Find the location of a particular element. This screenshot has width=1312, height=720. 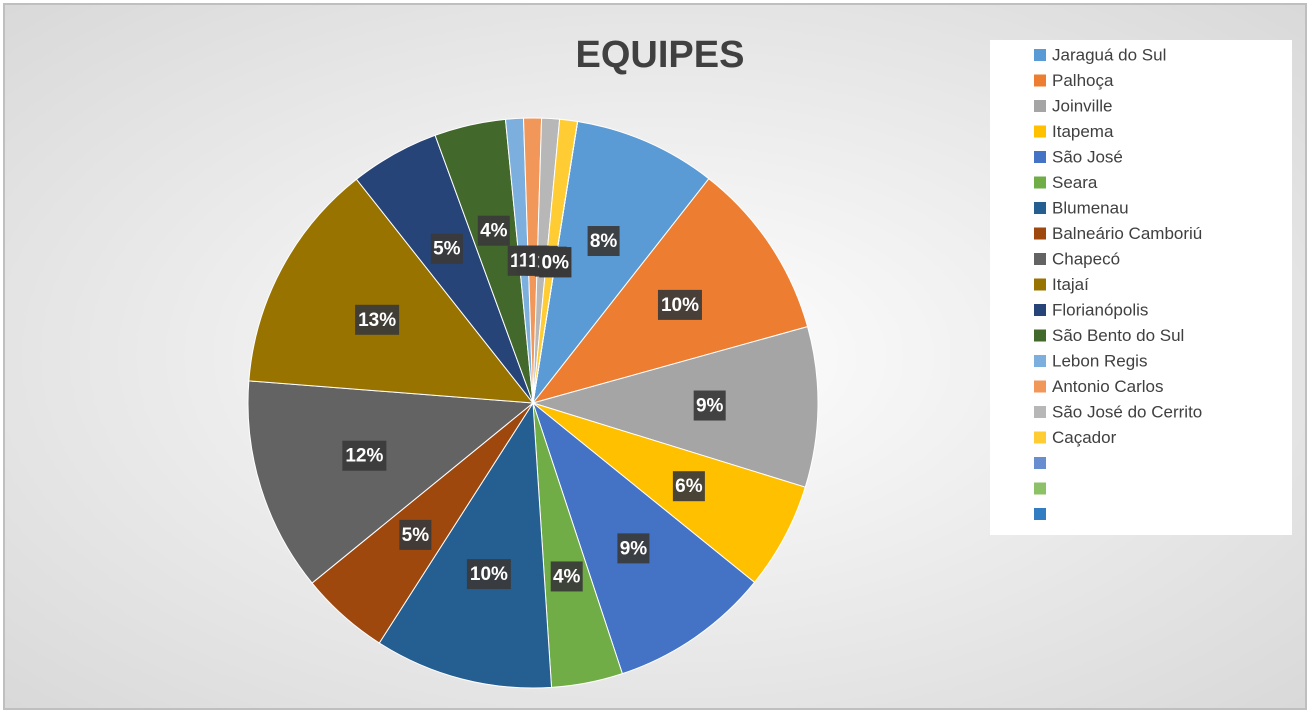

legend-label: Caçador is located at coordinates (1084, 437).